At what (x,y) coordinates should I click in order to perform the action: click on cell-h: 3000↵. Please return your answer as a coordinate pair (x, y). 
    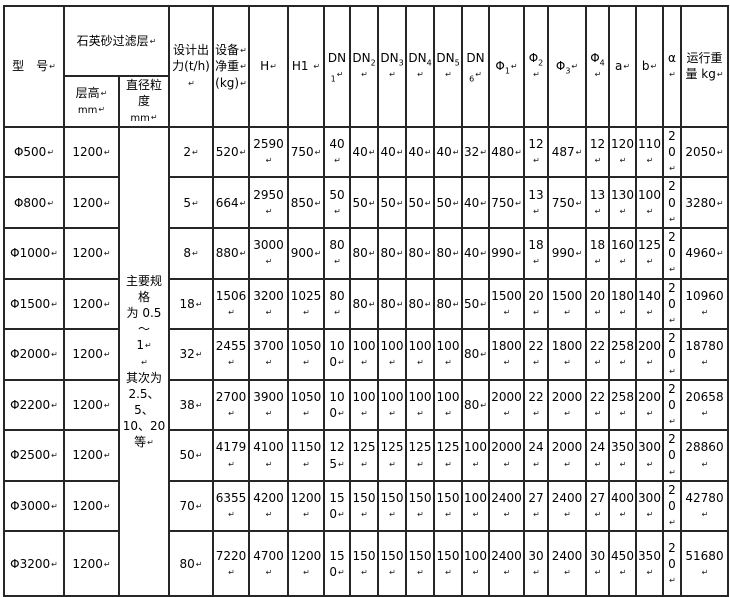
    Looking at the image, I should click on (268, 253).